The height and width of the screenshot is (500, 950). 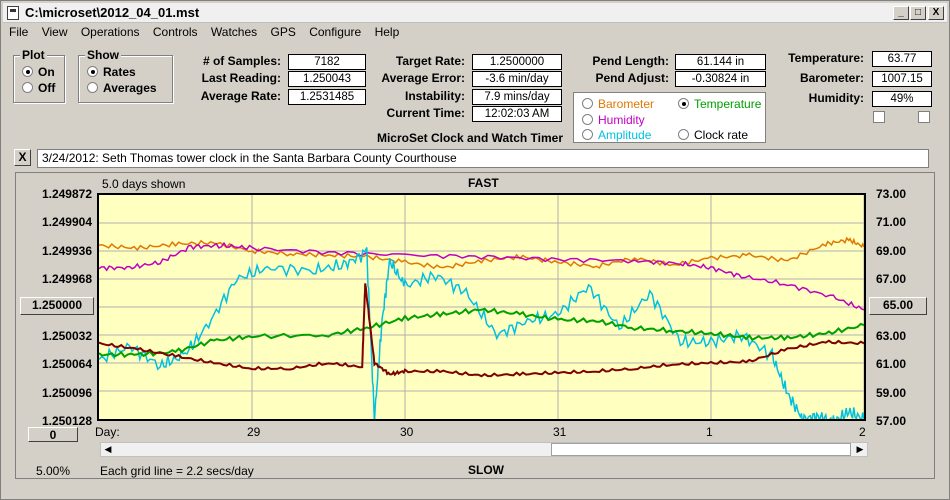 I want to click on grid-note: Each grid line = 2.2 secs/day, so click(x=177, y=471).